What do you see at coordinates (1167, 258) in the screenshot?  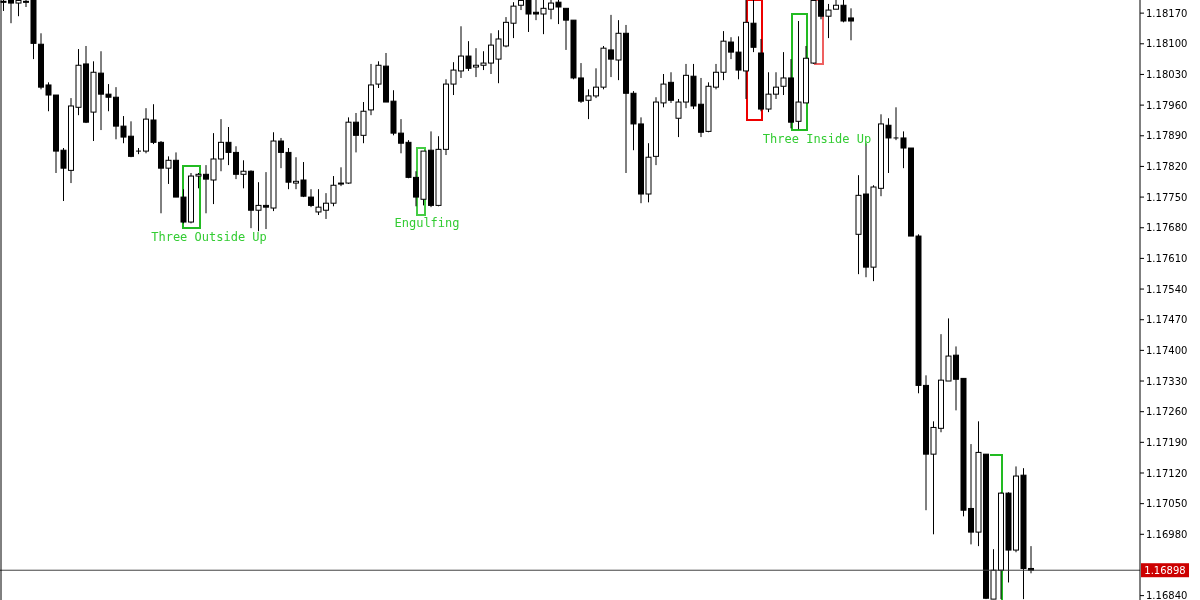 I see `y-tick-label: 1.17610` at bounding box center [1167, 258].